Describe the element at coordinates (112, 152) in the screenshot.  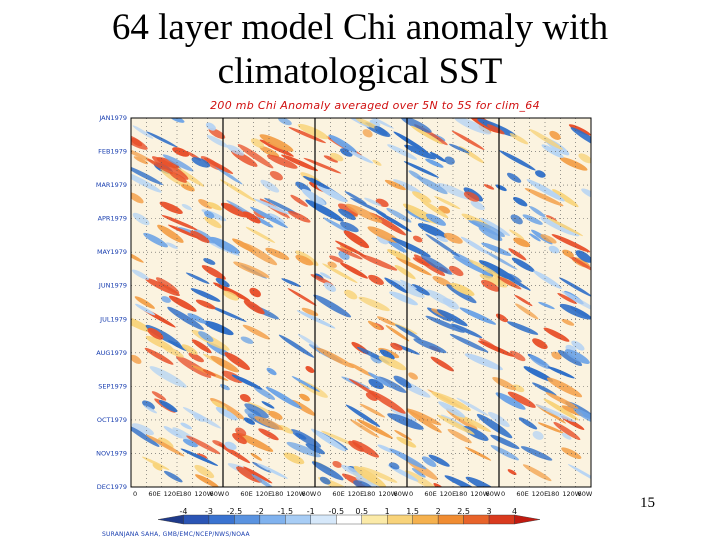
I see `y-tick-label: FEB1979` at that location.